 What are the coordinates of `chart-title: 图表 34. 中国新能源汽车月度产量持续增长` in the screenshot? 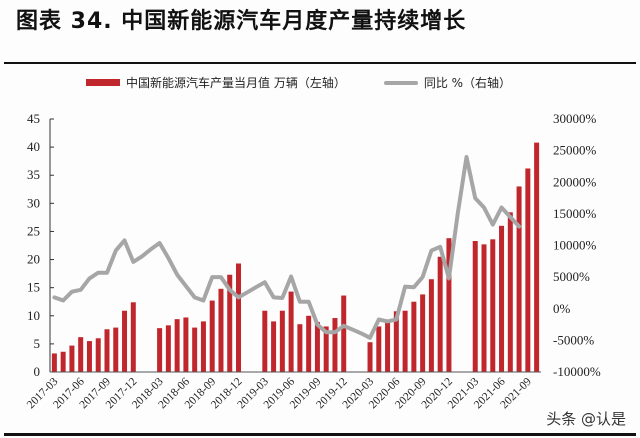 It's located at (241, 21).